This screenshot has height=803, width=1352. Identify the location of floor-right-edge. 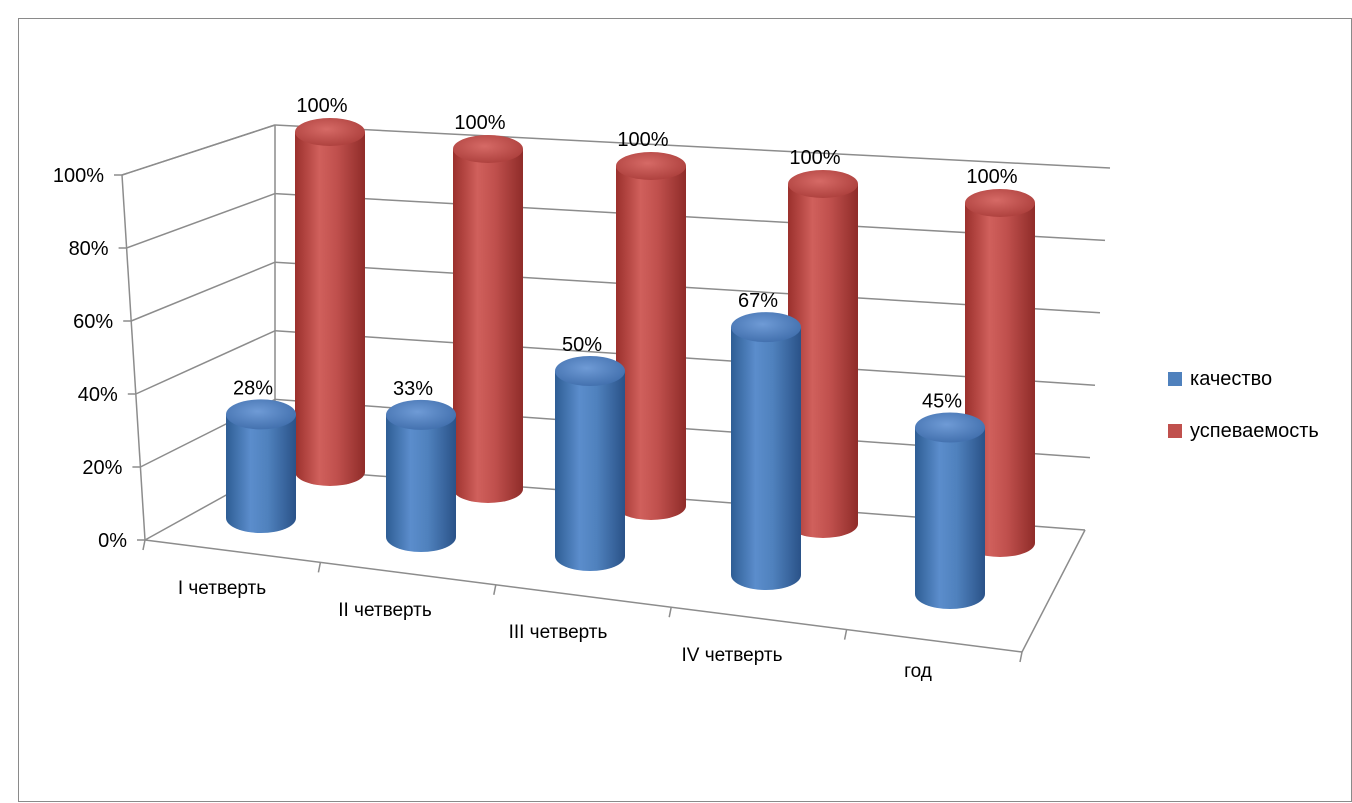
(1053, 591).